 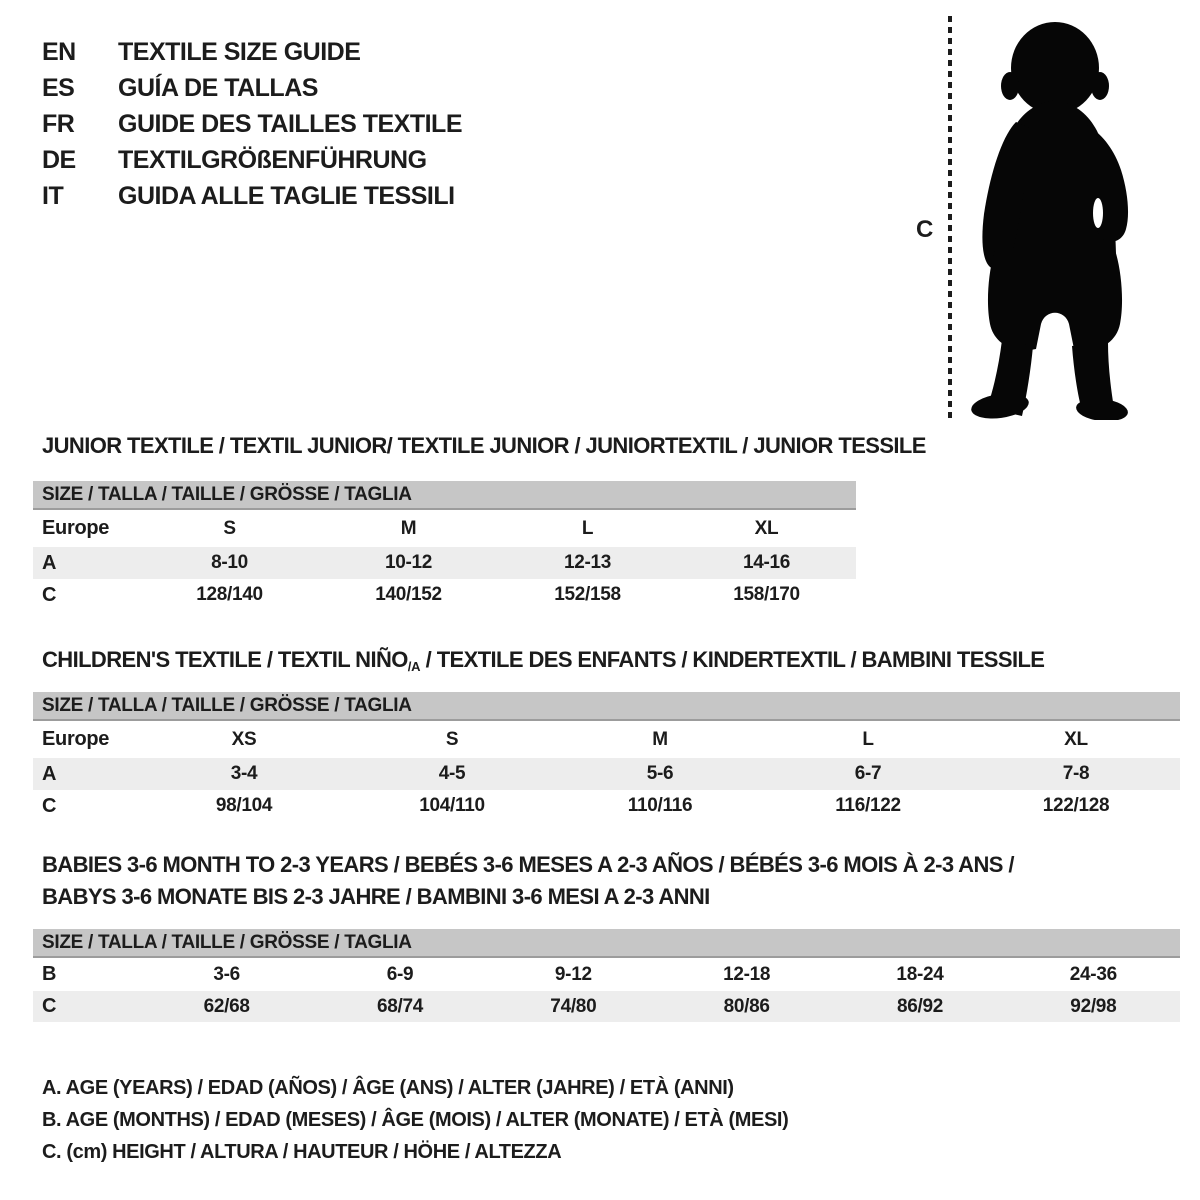 I want to click on table-row: B 3-6 6-9 9-12 12-18 18-24 24-36, so click(x=606, y=974).